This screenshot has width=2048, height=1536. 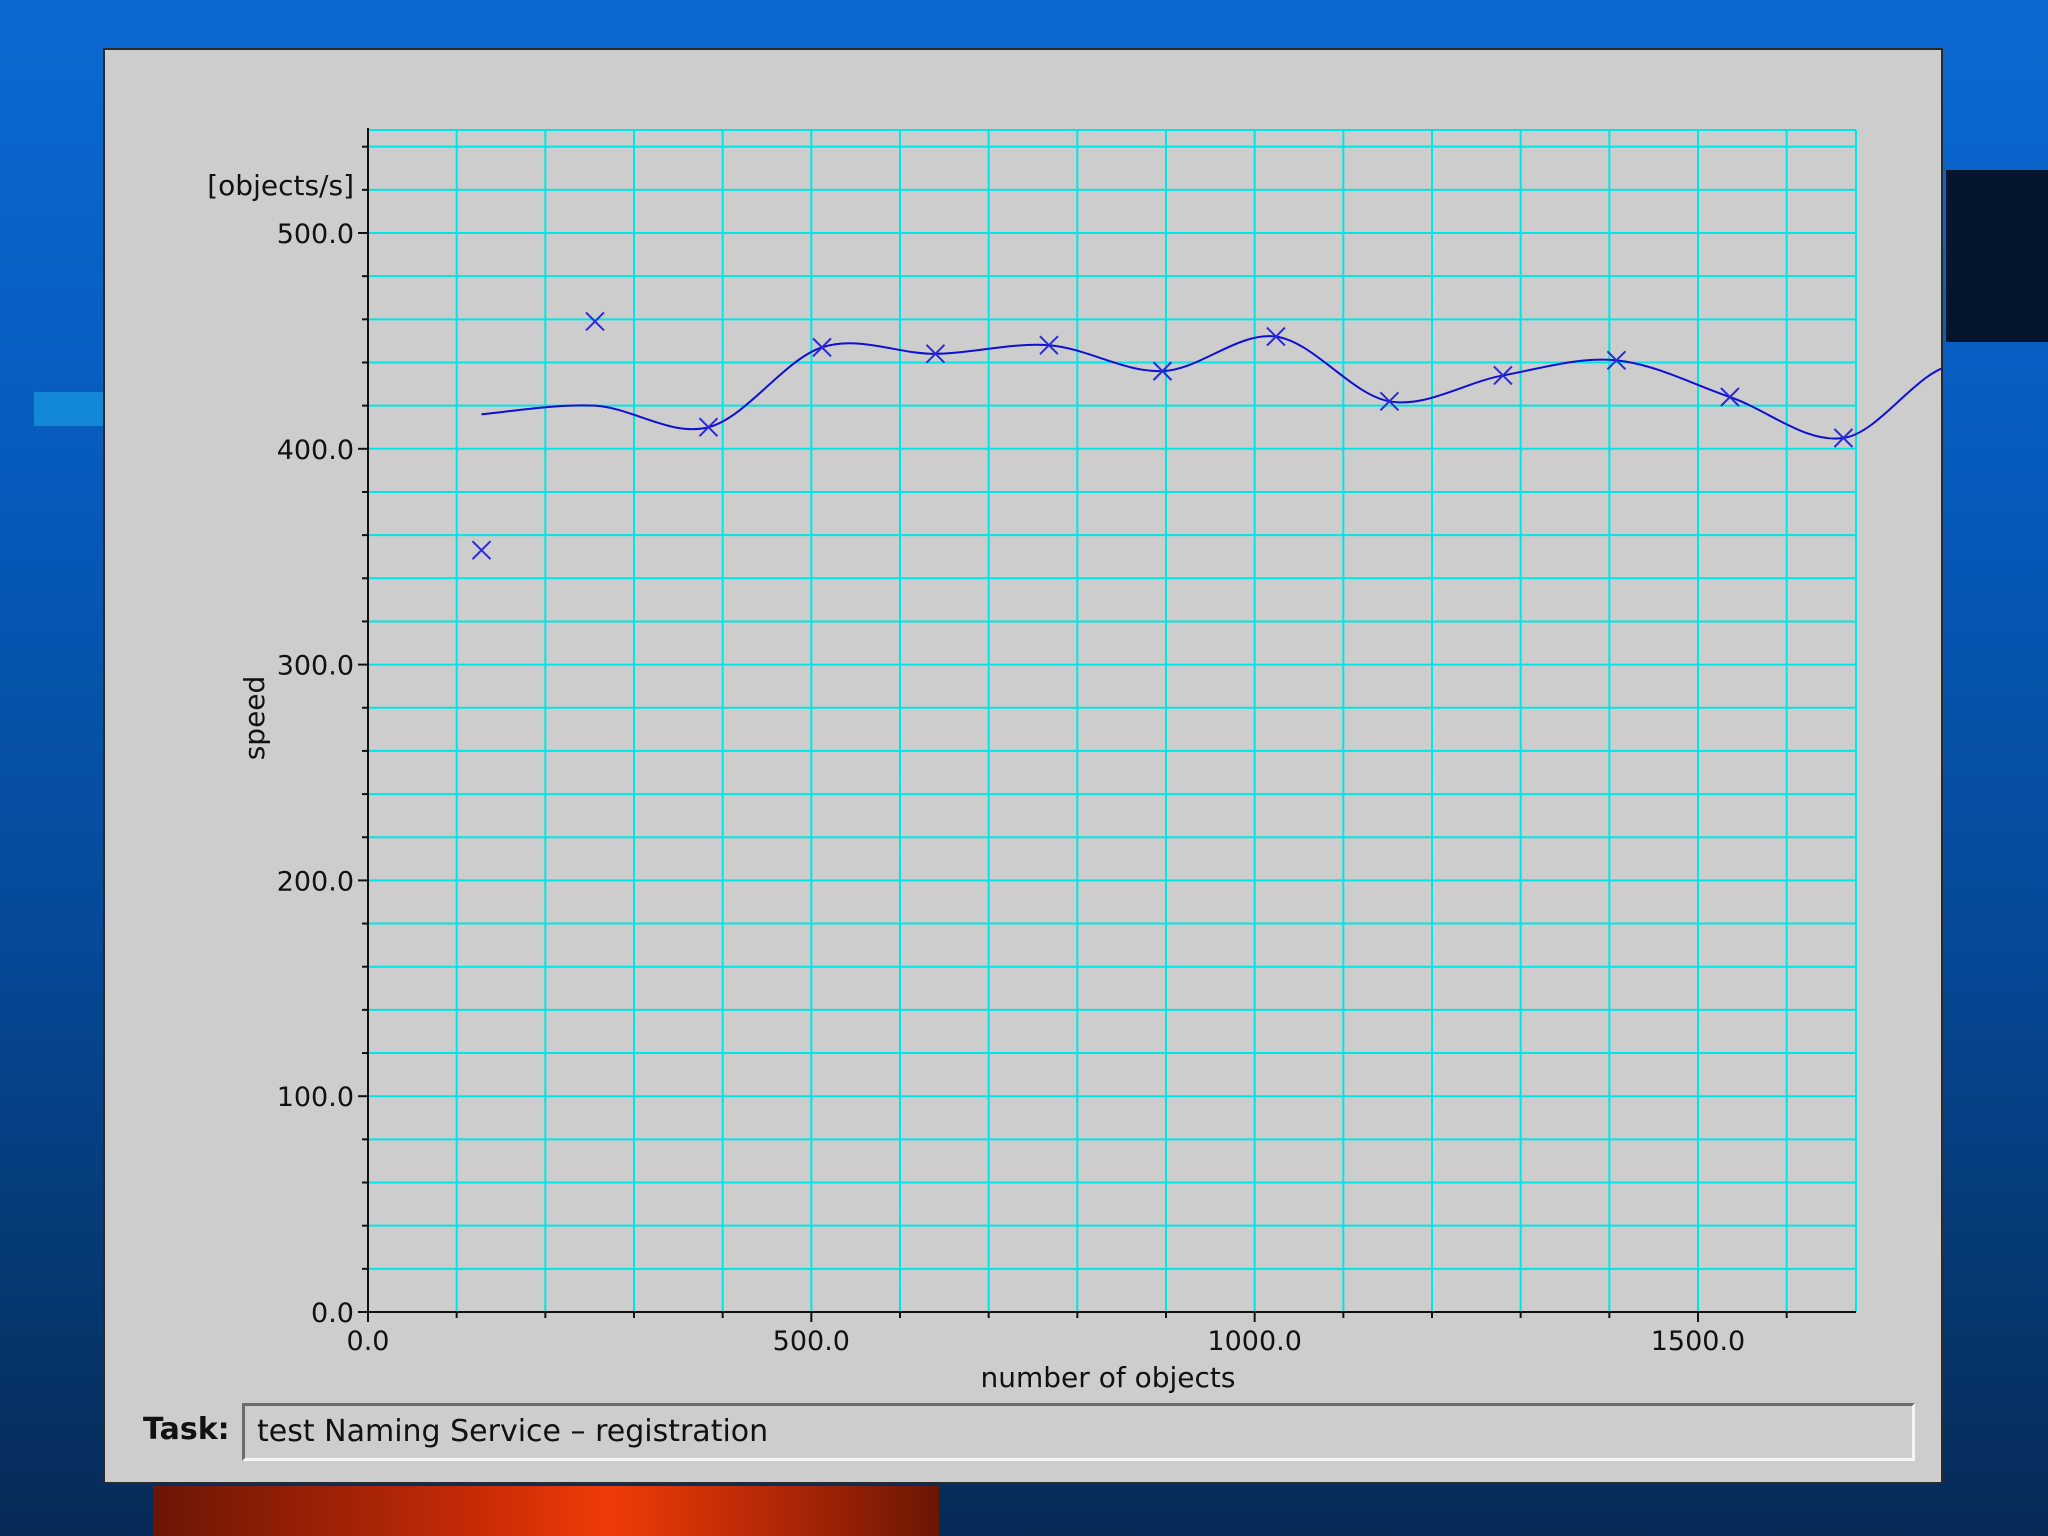 What do you see at coordinates (1698, 1341) in the screenshot?
I see `x-tick-label: 1500.0` at bounding box center [1698, 1341].